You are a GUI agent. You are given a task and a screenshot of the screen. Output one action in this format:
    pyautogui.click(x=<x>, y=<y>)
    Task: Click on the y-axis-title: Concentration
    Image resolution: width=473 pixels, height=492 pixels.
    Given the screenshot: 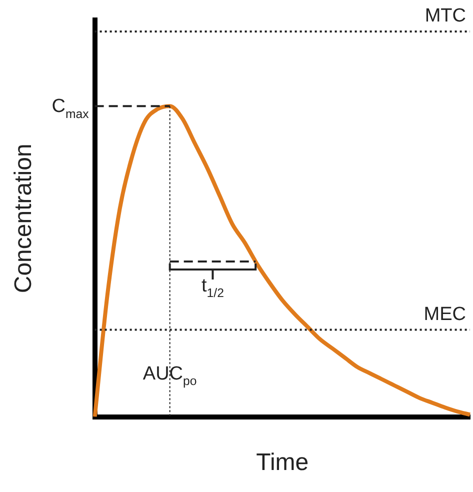 What is the action you would take?
    pyautogui.click(x=24, y=219)
    